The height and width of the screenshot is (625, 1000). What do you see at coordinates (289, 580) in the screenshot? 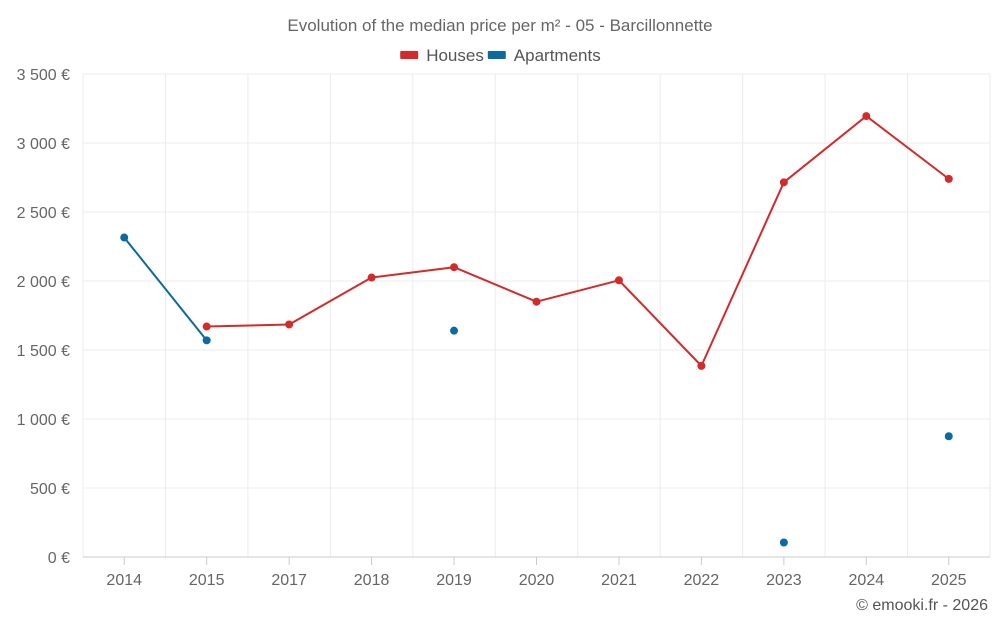
I see `x-tick-label: 2017` at bounding box center [289, 580].